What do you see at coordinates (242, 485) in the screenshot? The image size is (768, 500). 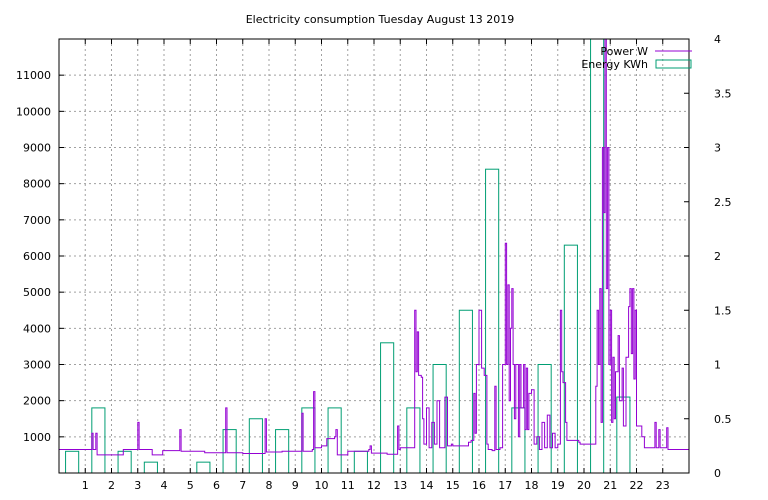 I see `x-tick-label: 7` at bounding box center [242, 485].